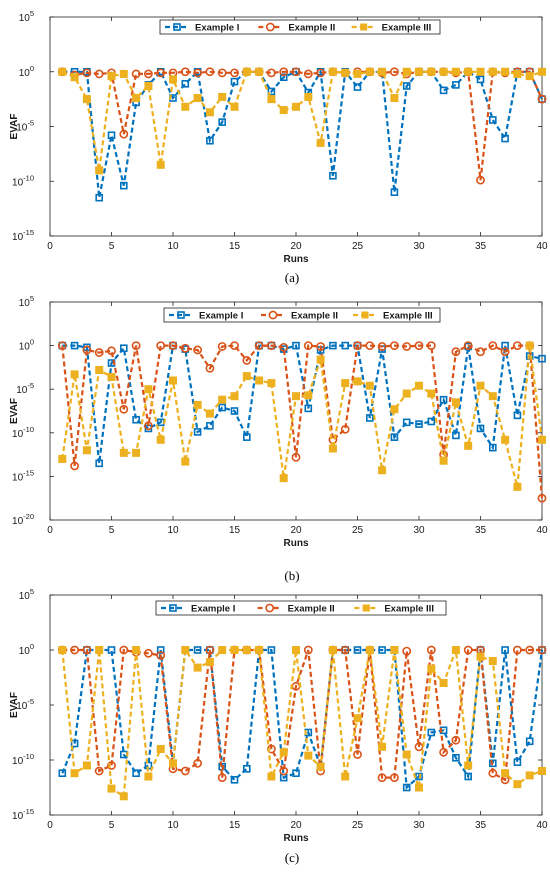 The image size is (550, 873). Describe the element at coordinates (14, 411) in the screenshot. I see `y-axis-label: EVAF` at that location.